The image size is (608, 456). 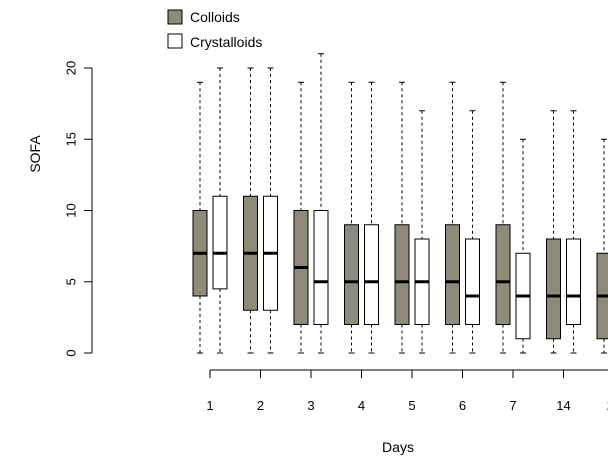 I want to click on legend-swatch-colloids, so click(x=175, y=17).